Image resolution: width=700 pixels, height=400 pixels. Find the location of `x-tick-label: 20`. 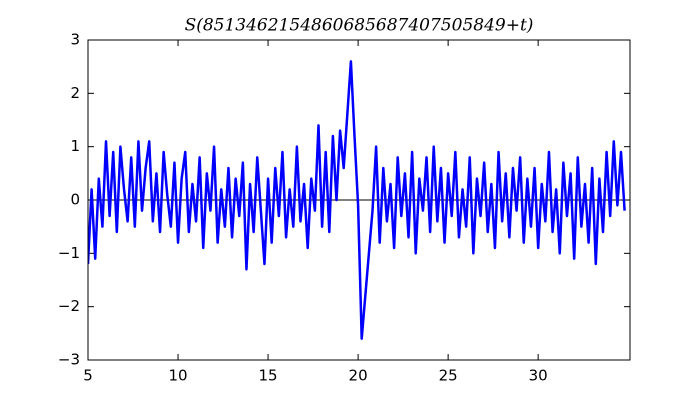

x-tick-label: 20 is located at coordinates (358, 376).